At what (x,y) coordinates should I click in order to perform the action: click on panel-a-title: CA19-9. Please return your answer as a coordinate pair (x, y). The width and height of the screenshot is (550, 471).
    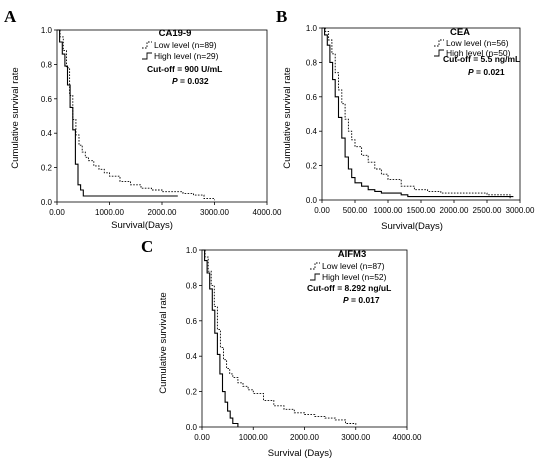
    Looking at the image, I should click on (175, 33).